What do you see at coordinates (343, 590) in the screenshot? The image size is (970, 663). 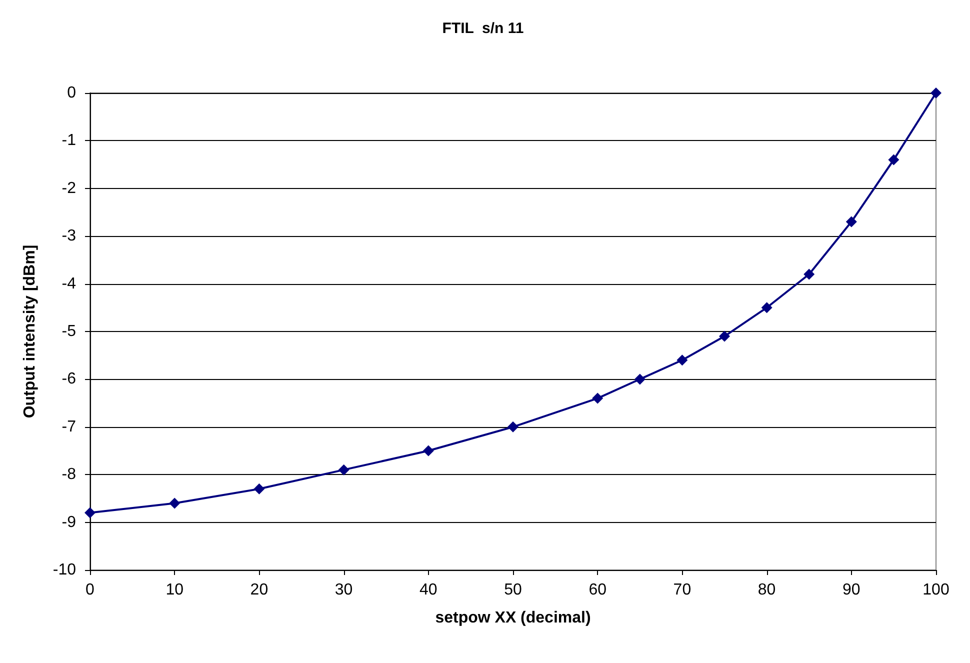 I see `x-tick-label: 30` at bounding box center [343, 590].